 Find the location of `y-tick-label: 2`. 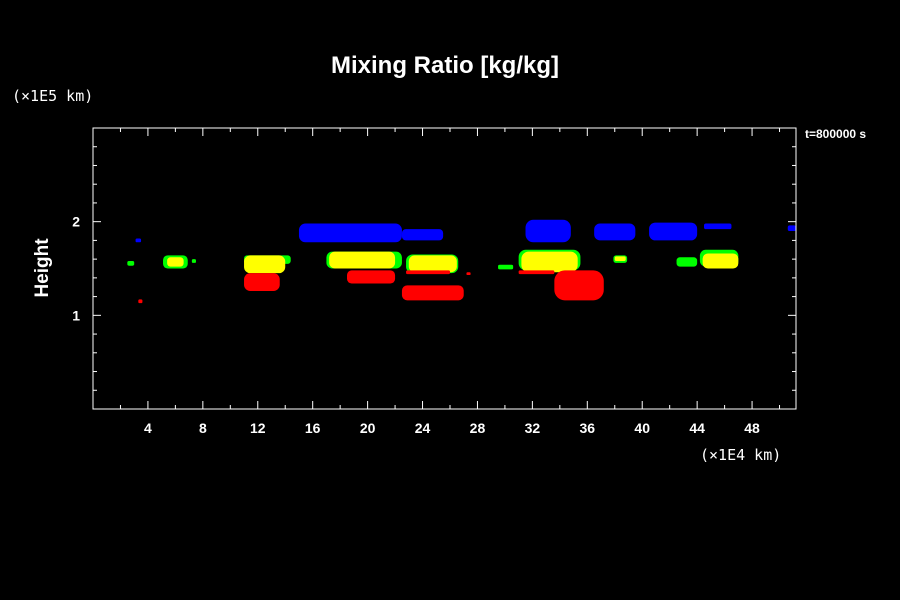

y-tick-label: 2 is located at coordinates (76, 222).